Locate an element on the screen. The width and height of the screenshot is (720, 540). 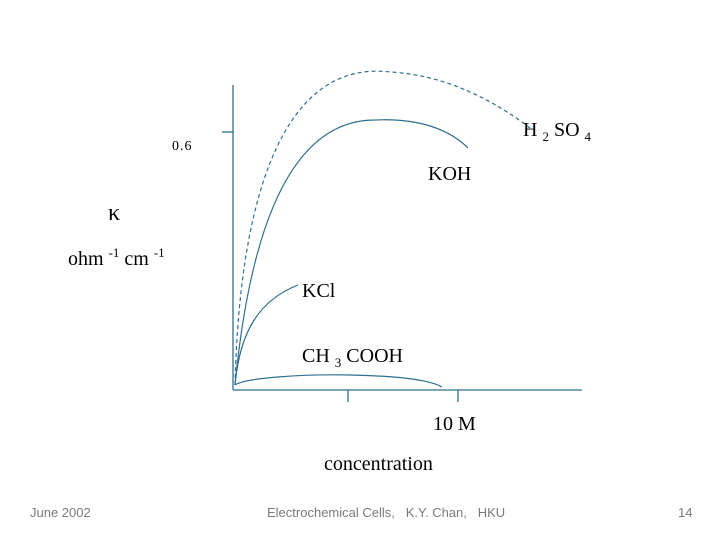
y-unit-label: ohm -1 cm -1 is located at coordinates (116, 255).